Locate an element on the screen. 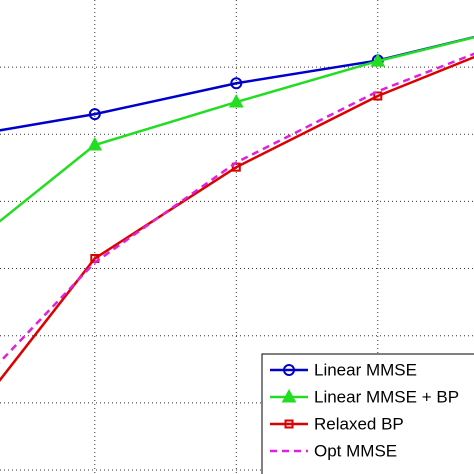  legend-label: Linear MMSE + BP is located at coordinates (386, 396).